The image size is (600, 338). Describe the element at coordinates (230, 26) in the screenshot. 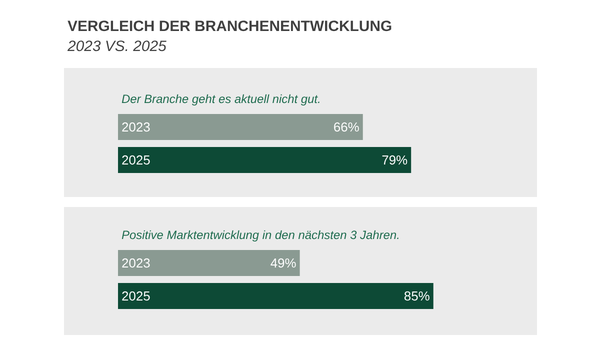

I see `text: VERGLEICH DER BRANCHENENTWICKLUNG` at that location.